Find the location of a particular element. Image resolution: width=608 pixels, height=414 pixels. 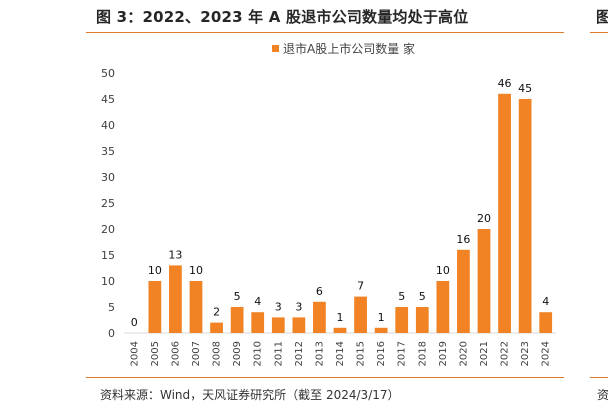

next-figure-title-fragment: 图 is located at coordinates (602, 17).